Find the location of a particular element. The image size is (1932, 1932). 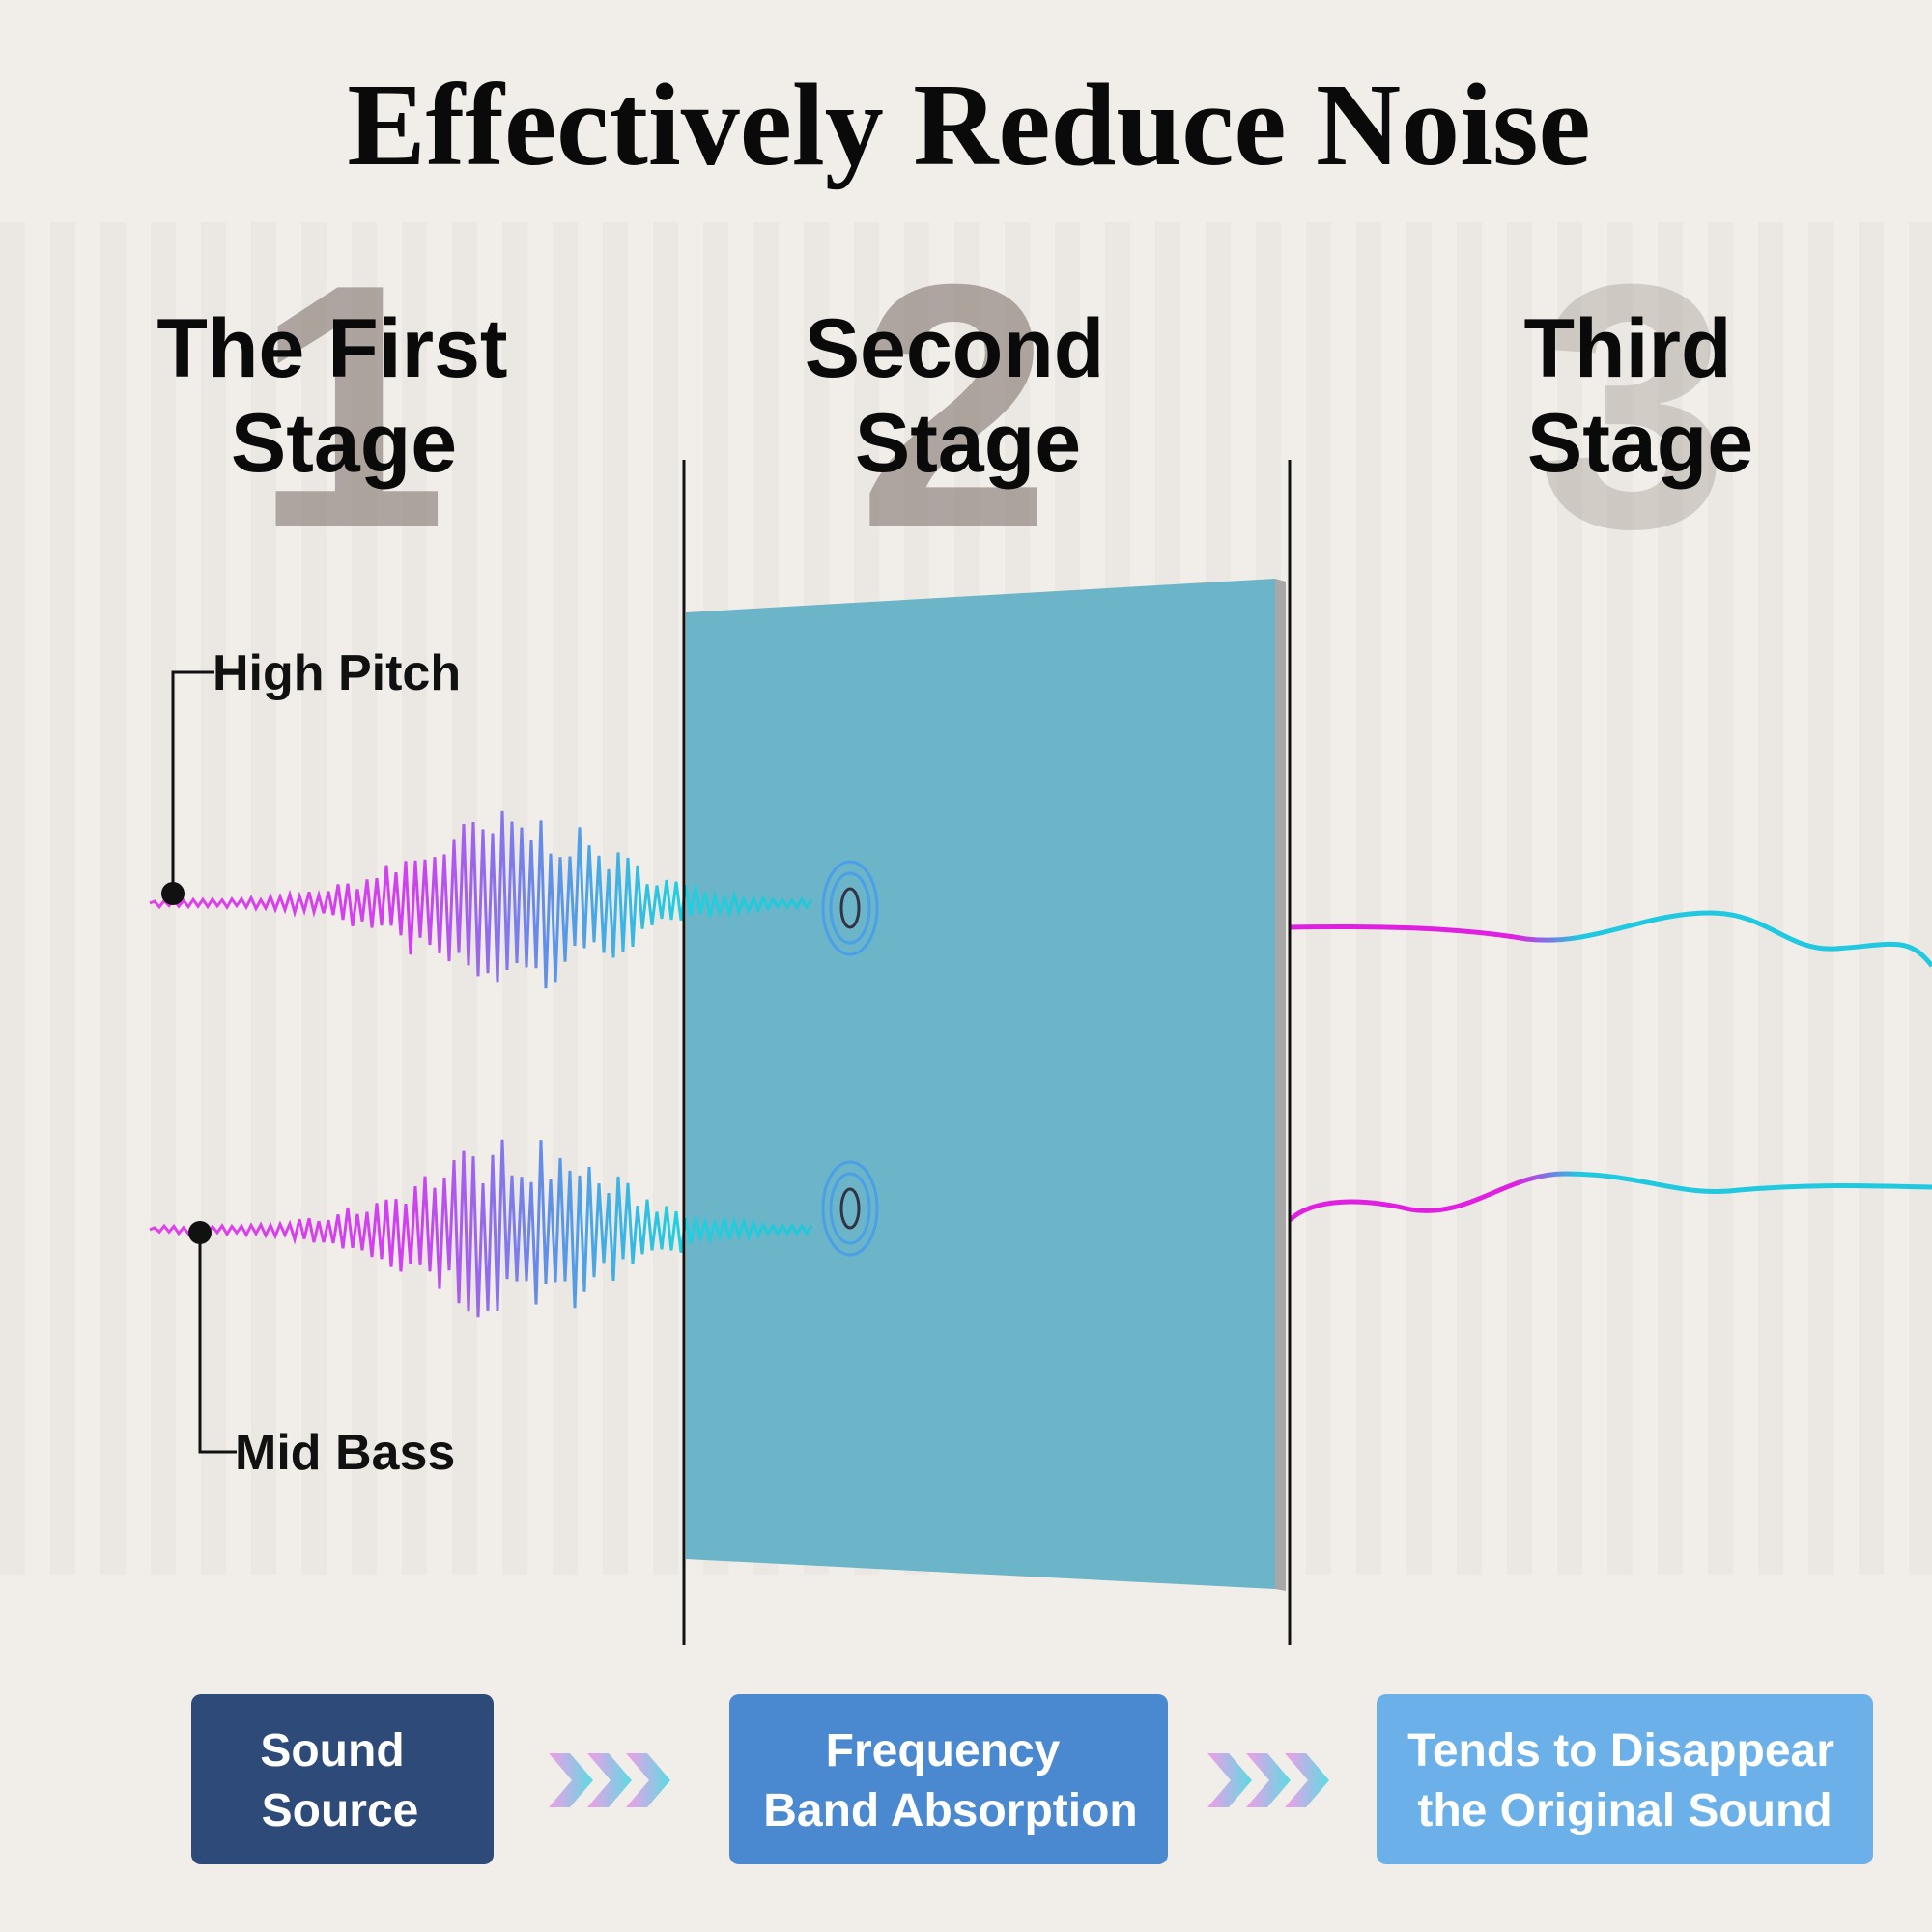

chevrons is located at coordinates (939, 1780).